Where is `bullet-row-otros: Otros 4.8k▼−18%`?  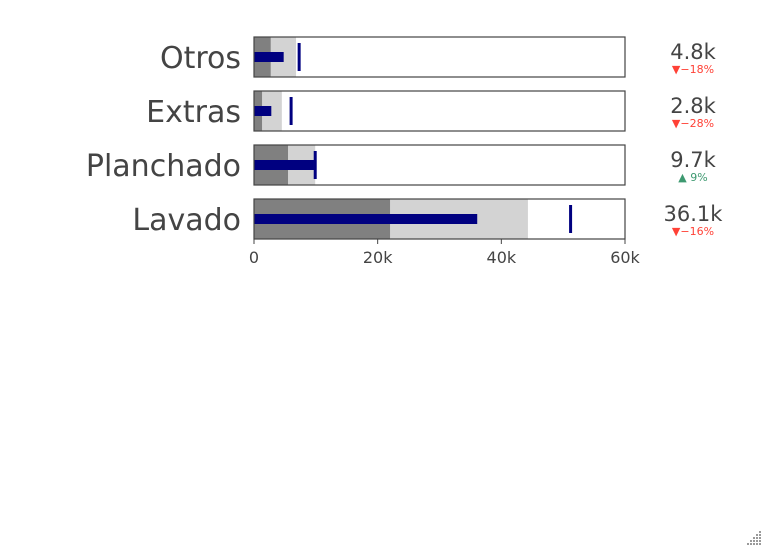 bullet-row-otros: Otros 4.8k▼−18% is located at coordinates (438, 57).